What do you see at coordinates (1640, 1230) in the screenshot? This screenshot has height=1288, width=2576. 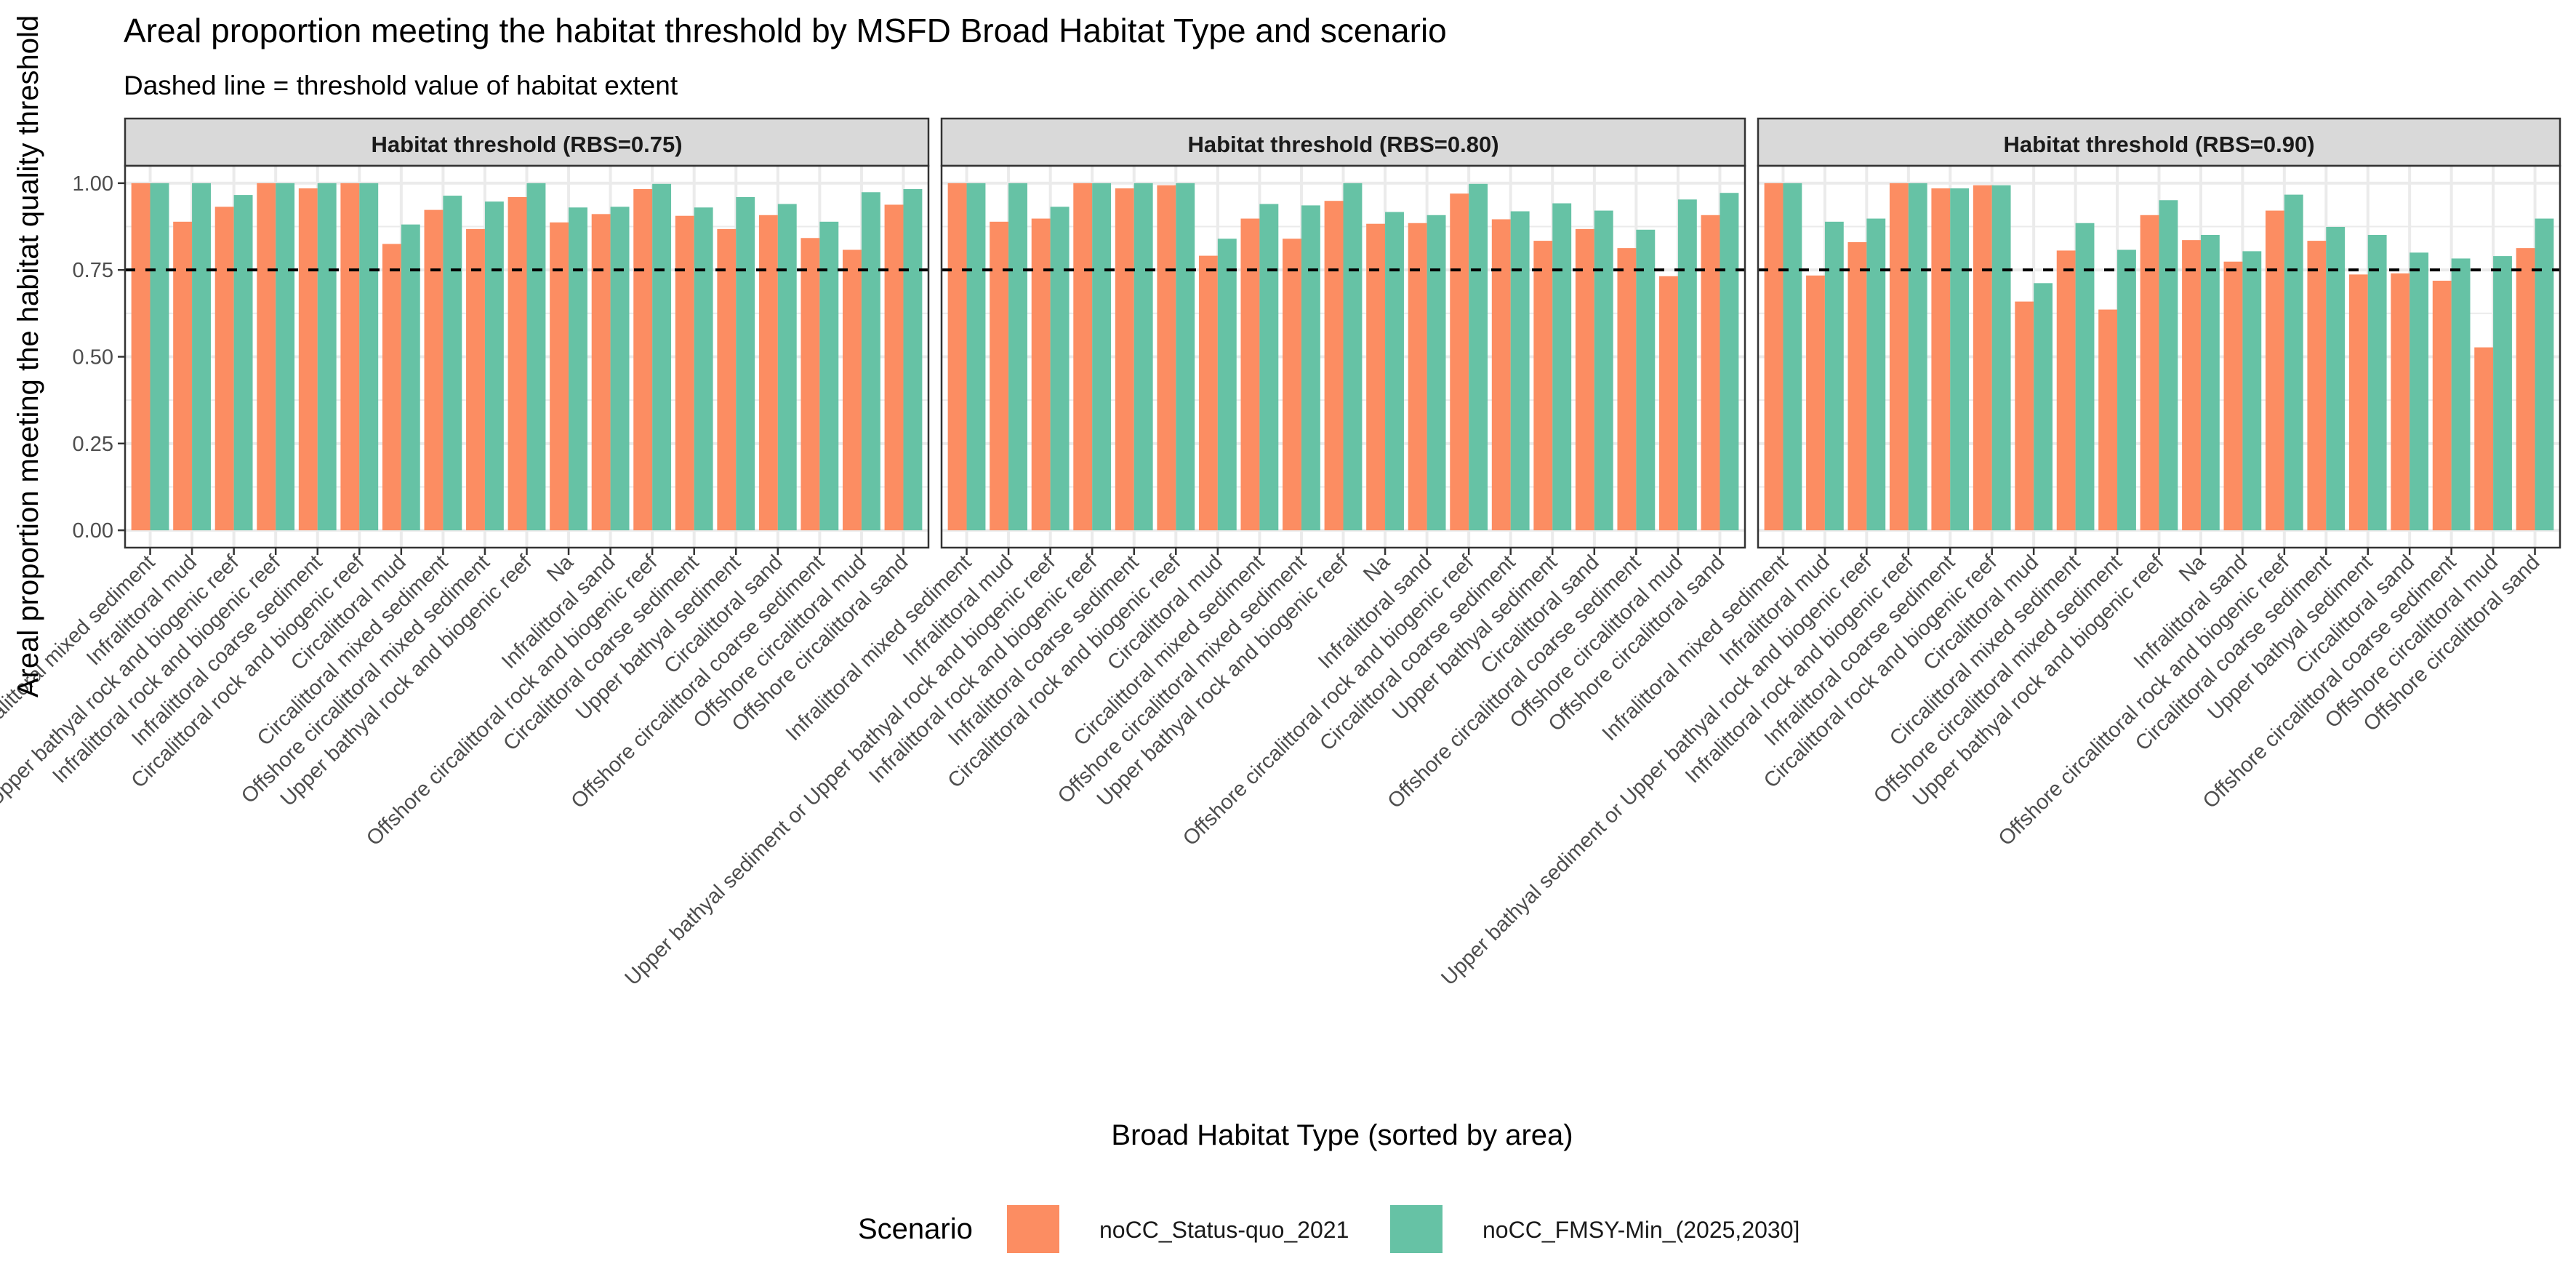 I see `legend-label-fmsy-min: noCC_FMSY-Min_(2025,2030]` at bounding box center [1640, 1230].